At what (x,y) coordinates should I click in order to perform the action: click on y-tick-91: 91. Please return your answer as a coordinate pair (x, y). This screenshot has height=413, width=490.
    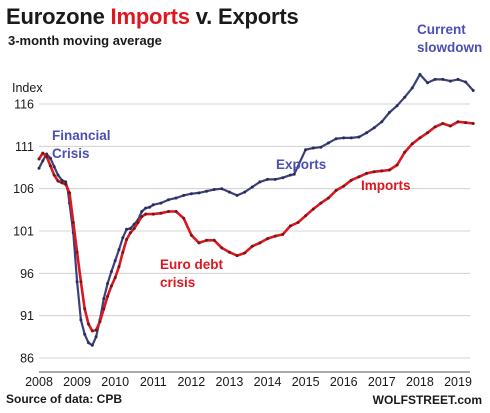
    Looking at the image, I should click on (27, 316).